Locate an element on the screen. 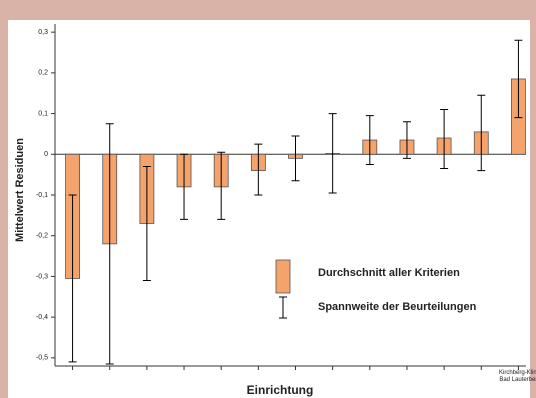  y-tick-label: 0,2 is located at coordinates (43, 73).